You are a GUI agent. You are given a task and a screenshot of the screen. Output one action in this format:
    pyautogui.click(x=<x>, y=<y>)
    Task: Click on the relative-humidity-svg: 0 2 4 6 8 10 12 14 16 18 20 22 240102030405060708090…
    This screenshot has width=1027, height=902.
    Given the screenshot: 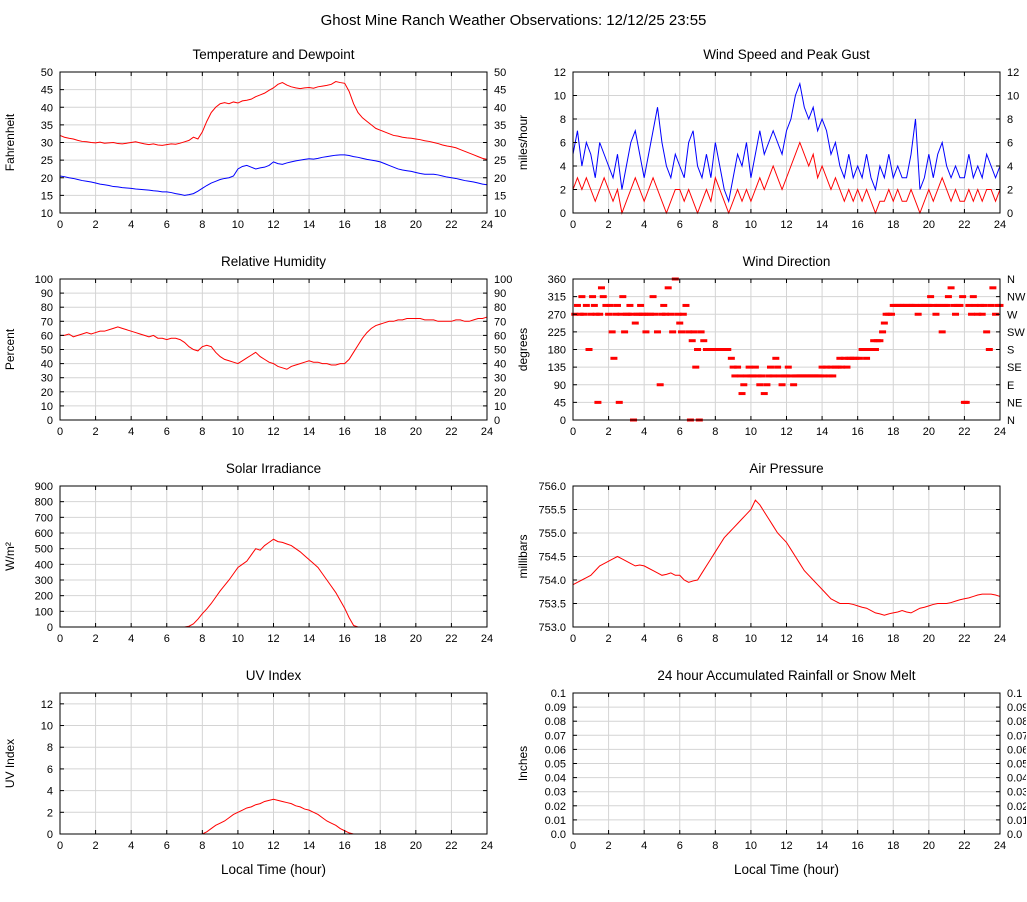 What is the action you would take?
    pyautogui.click(x=258, y=346)
    